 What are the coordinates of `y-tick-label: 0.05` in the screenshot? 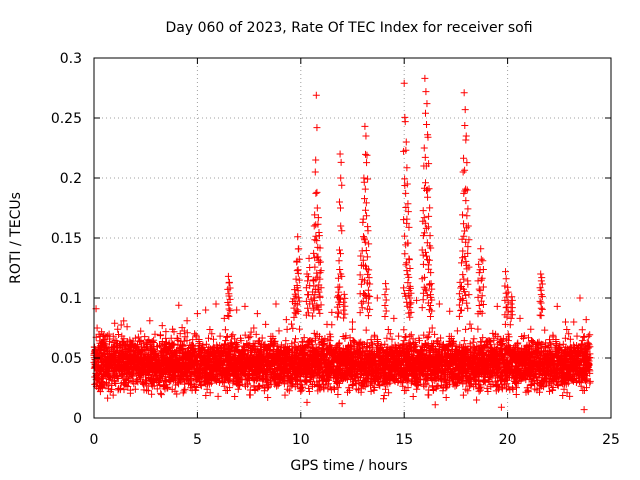 It's located at (66, 359).